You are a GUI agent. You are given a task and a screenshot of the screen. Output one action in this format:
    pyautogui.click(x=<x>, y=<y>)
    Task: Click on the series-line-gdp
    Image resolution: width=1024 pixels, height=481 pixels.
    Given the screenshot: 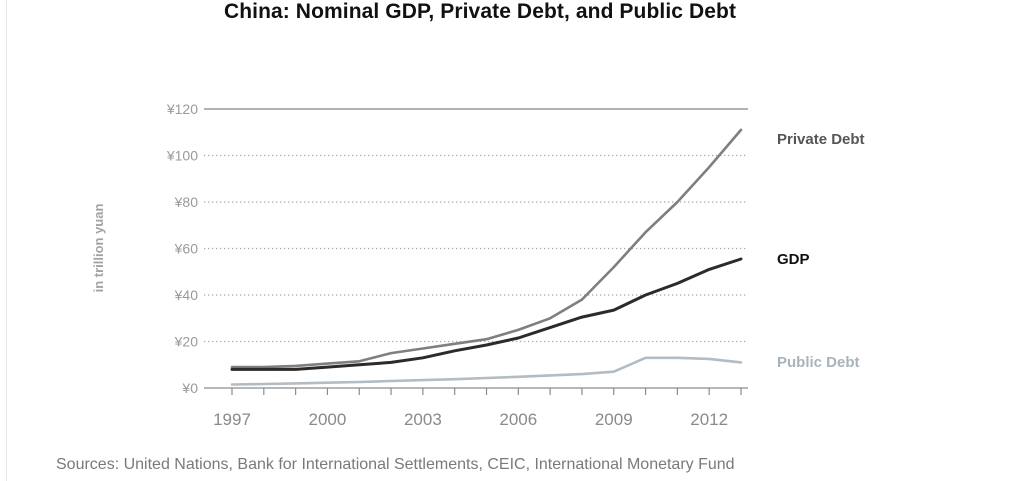 What is the action you would take?
    pyautogui.click(x=486, y=314)
    